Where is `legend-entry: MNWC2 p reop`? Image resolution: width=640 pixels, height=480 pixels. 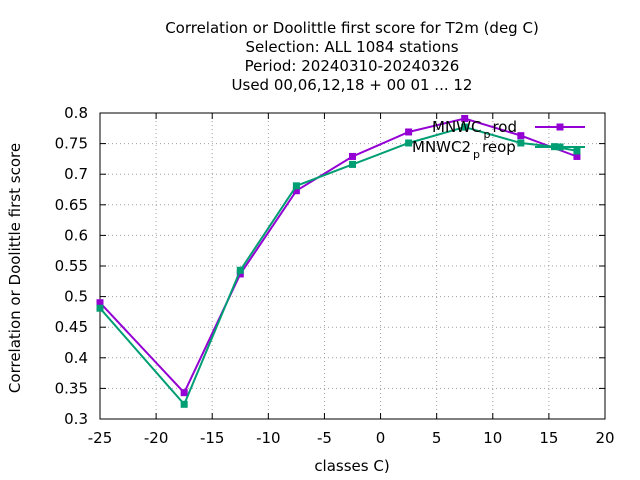 legend-entry: MNWC2 p reop is located at coordinates (498, 149).